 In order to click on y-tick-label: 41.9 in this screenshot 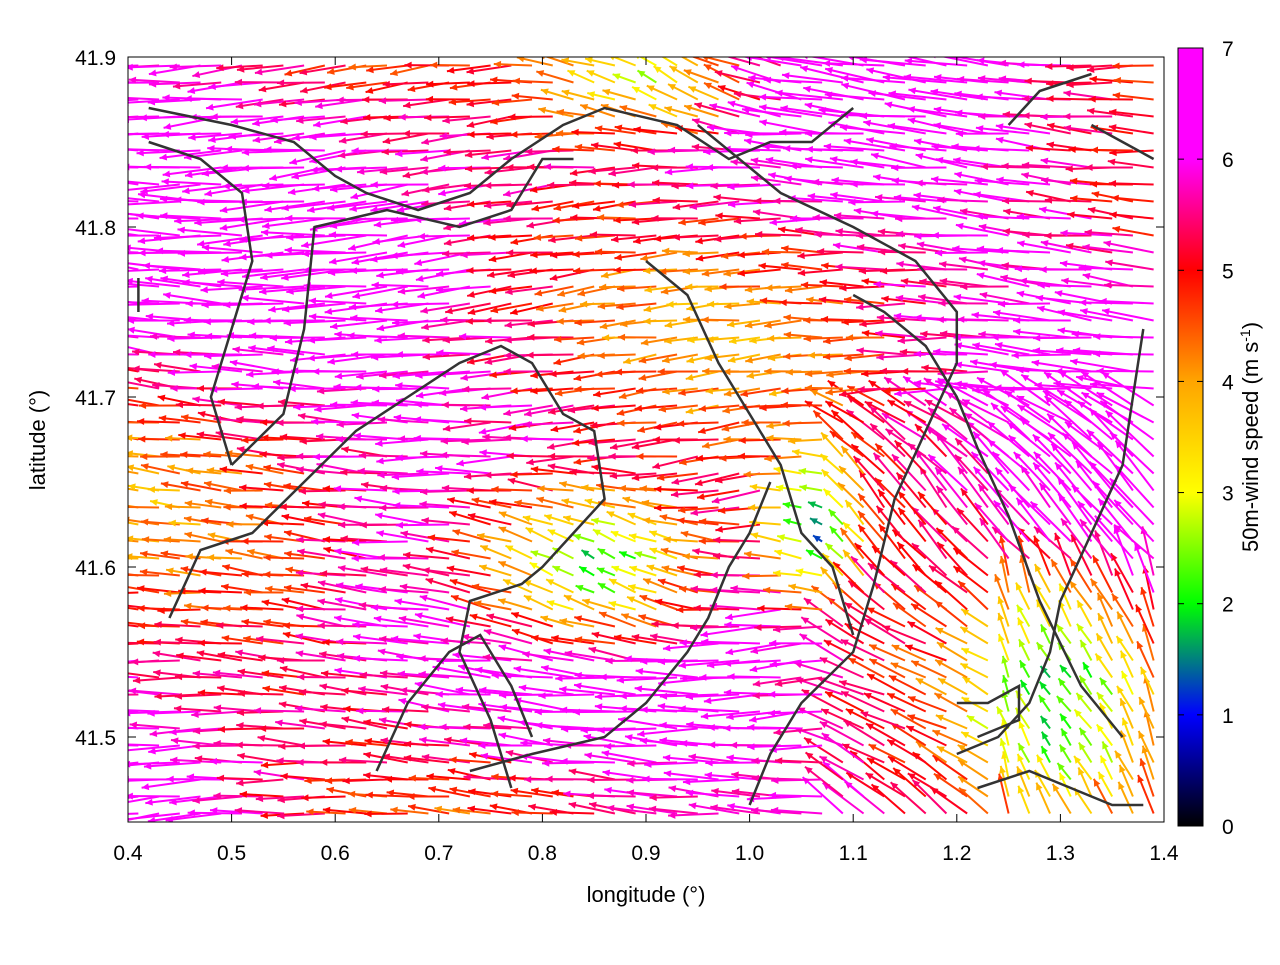, I will do `click(95, 58)`.